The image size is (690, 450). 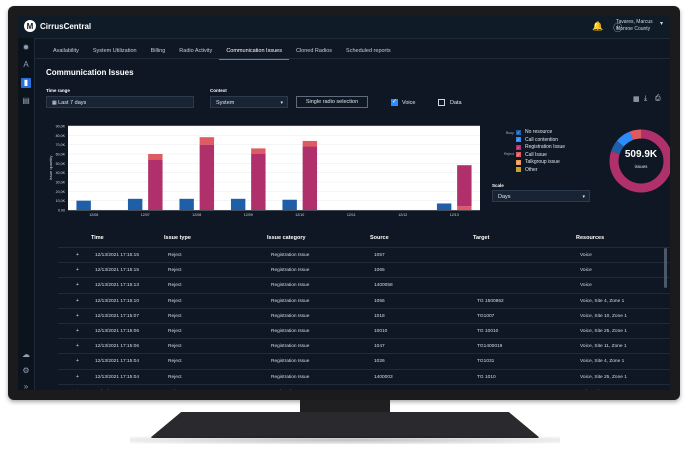 I want to click on export-icon: ▦, so click(x=636, y=99).